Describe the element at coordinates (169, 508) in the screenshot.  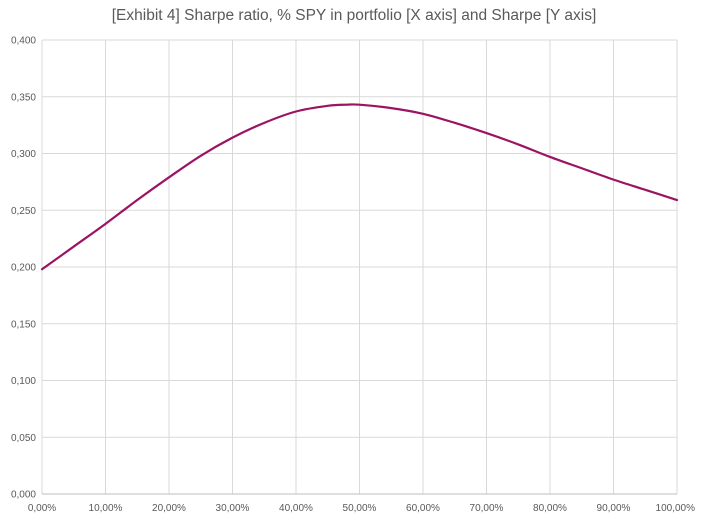
I see `x-tick-label: 20,00%` at that location.